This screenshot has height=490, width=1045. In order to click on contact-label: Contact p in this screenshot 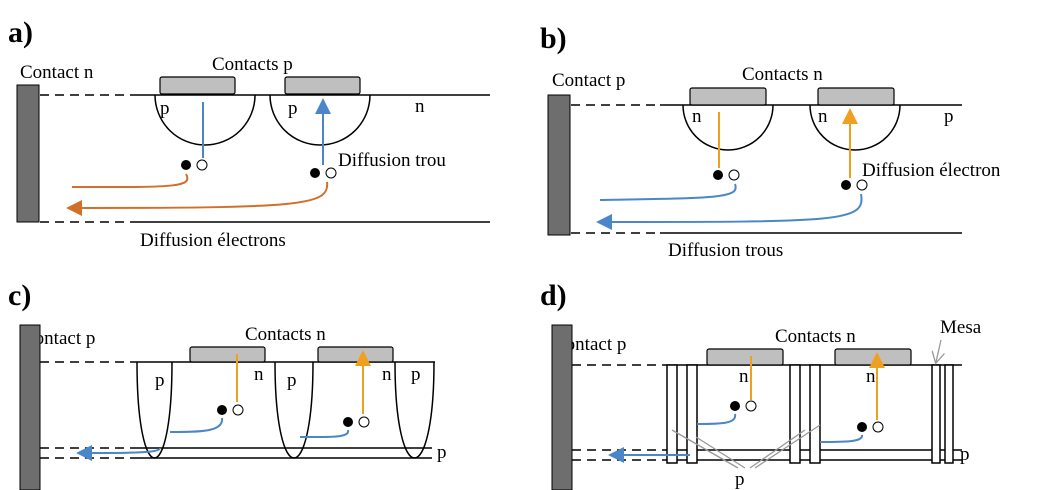, I will do `click(588, 80)`.